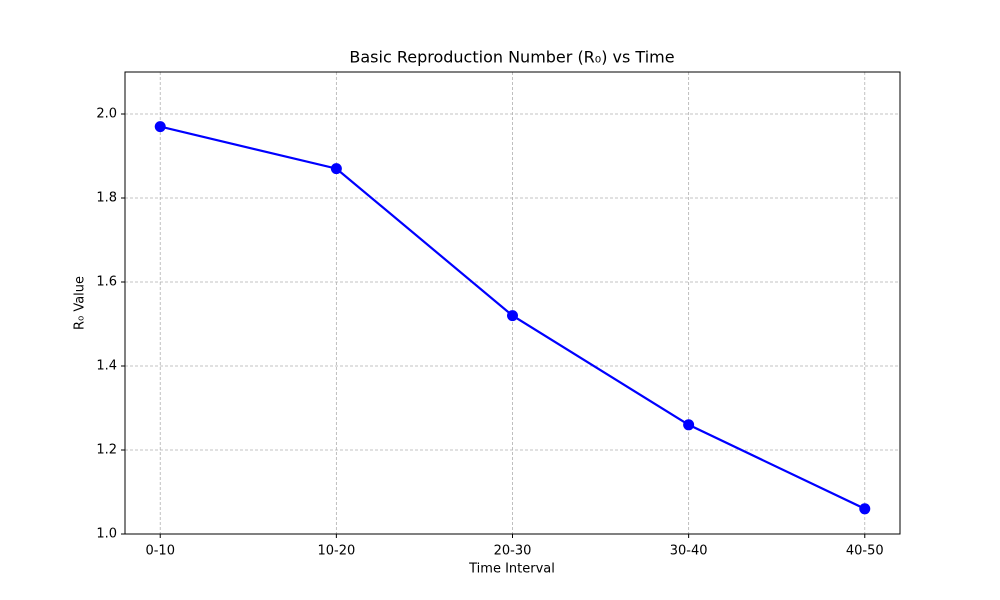  I want to click on chart-title: Basic Reproduction Number (R₀) vs Time, so click(511, 57).